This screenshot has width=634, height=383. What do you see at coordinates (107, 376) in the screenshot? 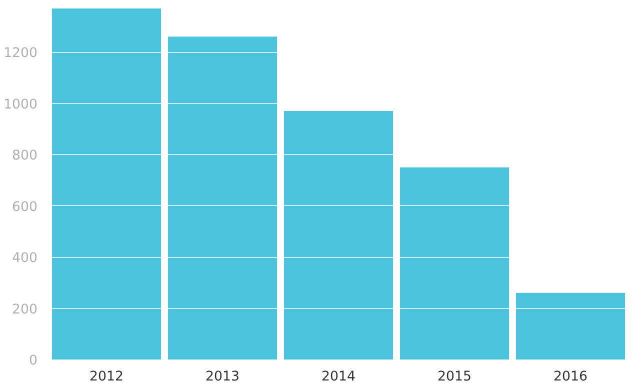
I see `x-tick-label: 2012` at bounding box center [107, 376].